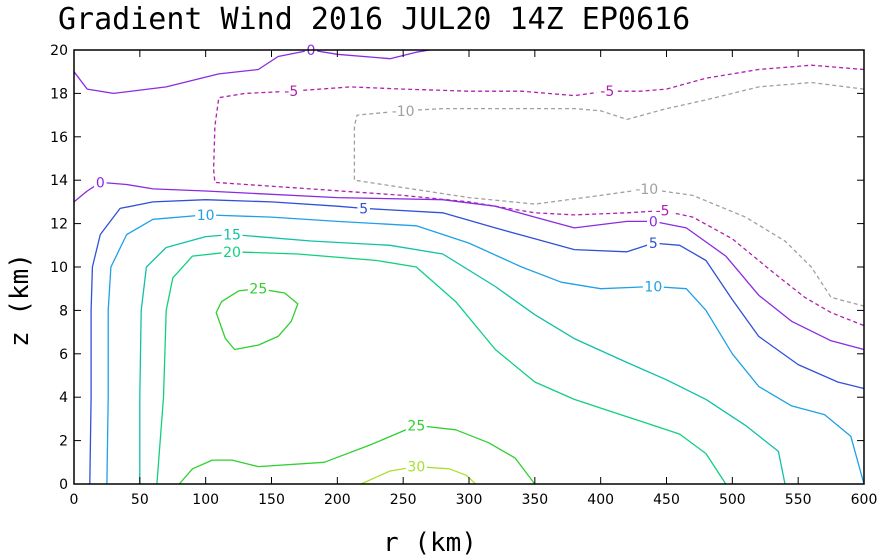 The height and width of the screenshot is (560, 879). What do you see at coordinates (430, 543) in the screenshot?
I see `x-axis-label: r (km)` at bounding box center [430, 543].